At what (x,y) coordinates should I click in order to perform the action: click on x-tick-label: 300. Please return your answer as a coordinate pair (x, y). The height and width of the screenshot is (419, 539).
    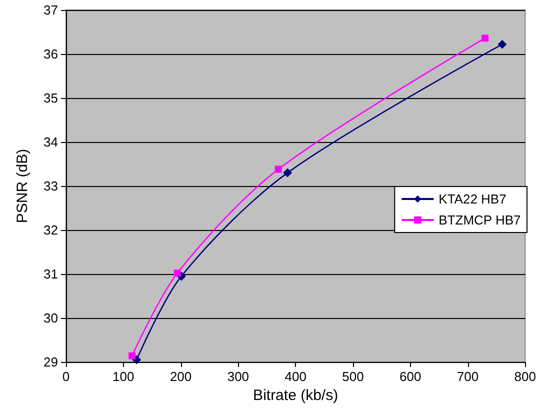
    Looking at the image, I should click on (238, 376).